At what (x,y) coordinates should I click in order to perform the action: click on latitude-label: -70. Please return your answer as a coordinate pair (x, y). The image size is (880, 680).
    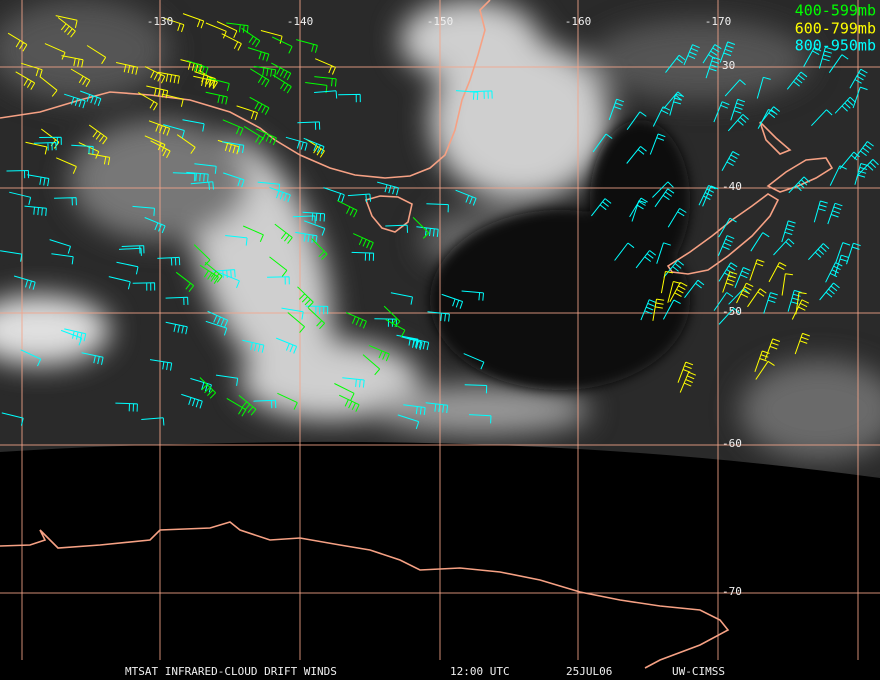
    Looking at the image, I should click on (732, 591).